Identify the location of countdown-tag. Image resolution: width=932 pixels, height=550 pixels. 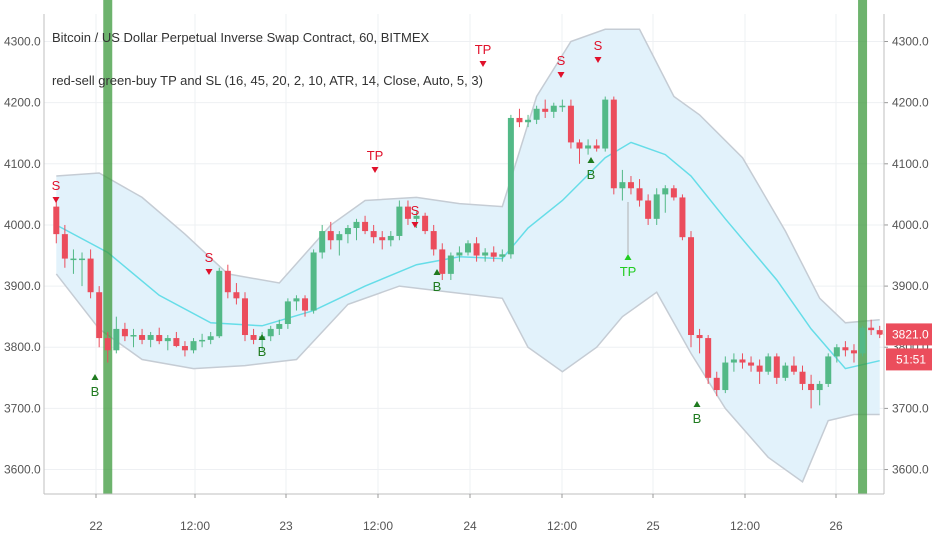
(909, 359).